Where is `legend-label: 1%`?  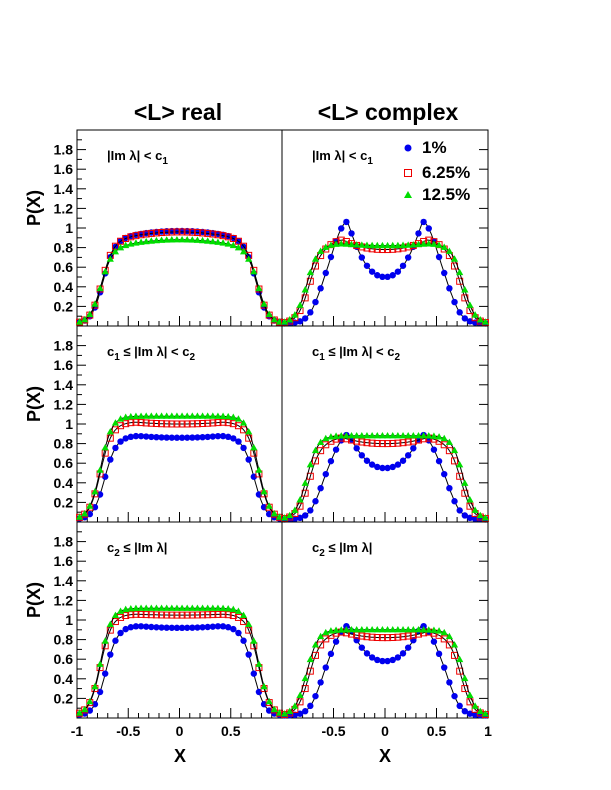
legend-label: 1% is located at coordinates (434, 147).